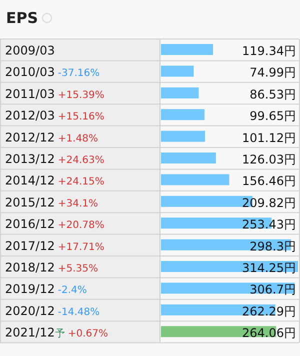 Image resolution: width=300 pixels, height=356 pixels. What do you see at coordinates (273, 94) in the screenshot?
I see `data-label: 86.53円` at bounding box center [273, 94].